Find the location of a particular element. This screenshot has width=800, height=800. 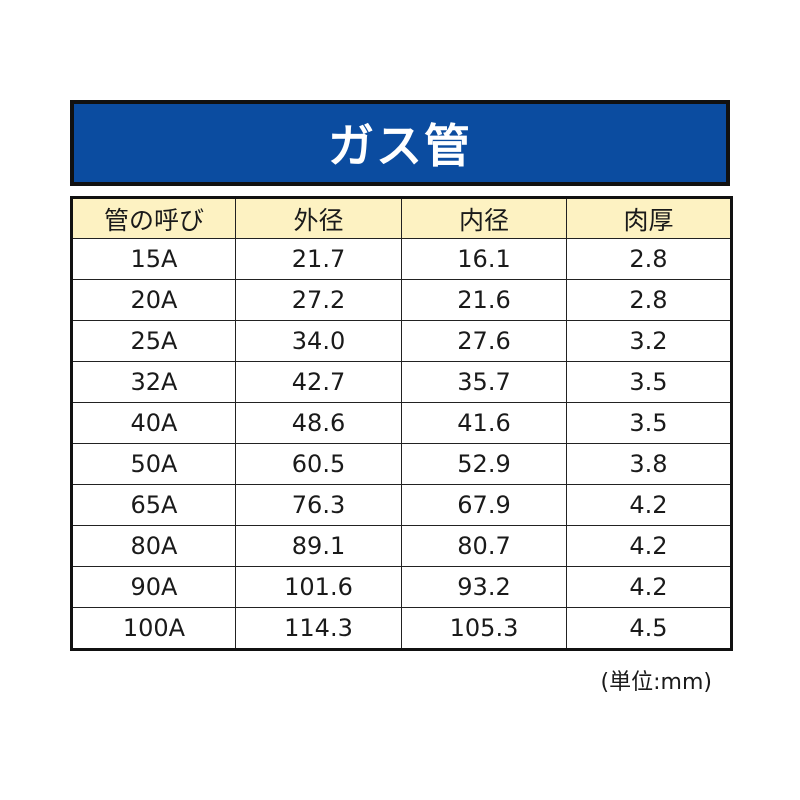

header-wall-thickness: 肉厚 is located at coordinates (649, 218).